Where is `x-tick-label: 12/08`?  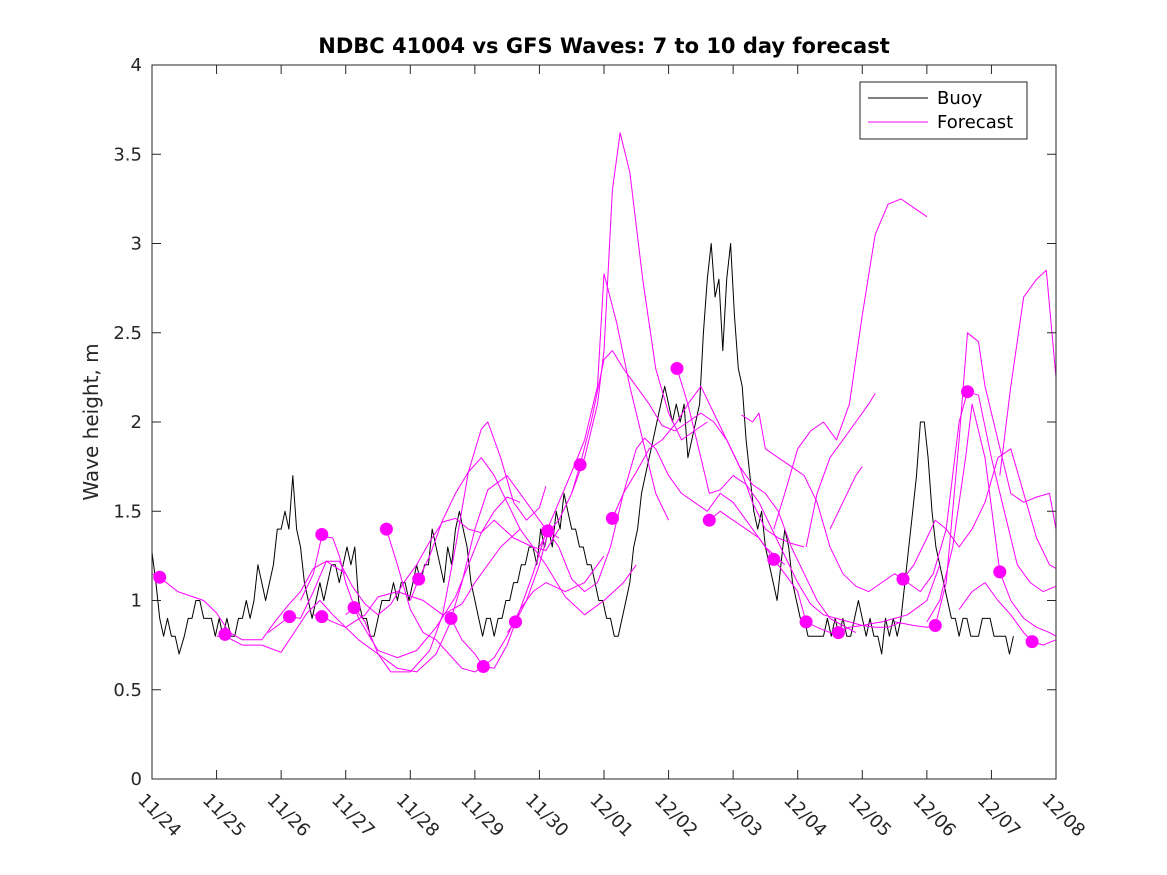
x-tick-label: 12/08 is located at coordinates (1063, 816).